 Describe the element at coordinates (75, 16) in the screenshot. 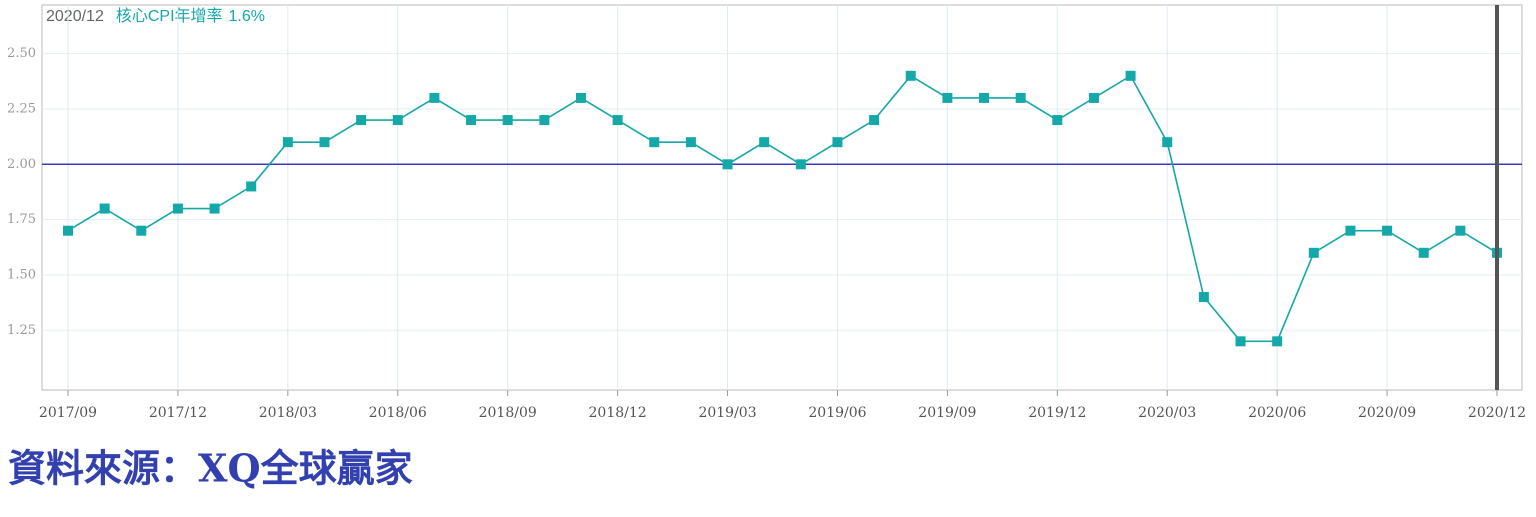

I see `cursor-date: 2020/12` at that location.